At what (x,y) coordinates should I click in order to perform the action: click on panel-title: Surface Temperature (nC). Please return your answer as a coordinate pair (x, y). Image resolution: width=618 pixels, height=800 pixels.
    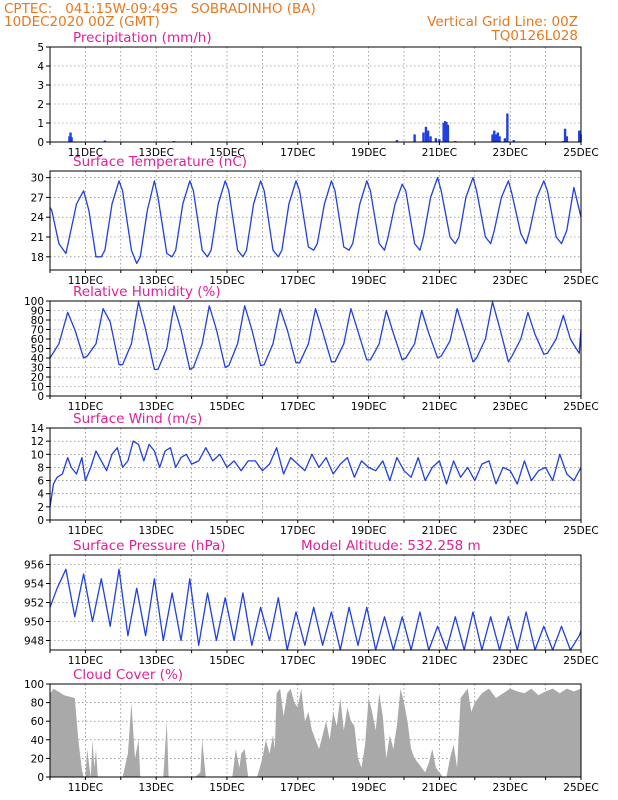
    Looking at the image, I should click on (160, 162).